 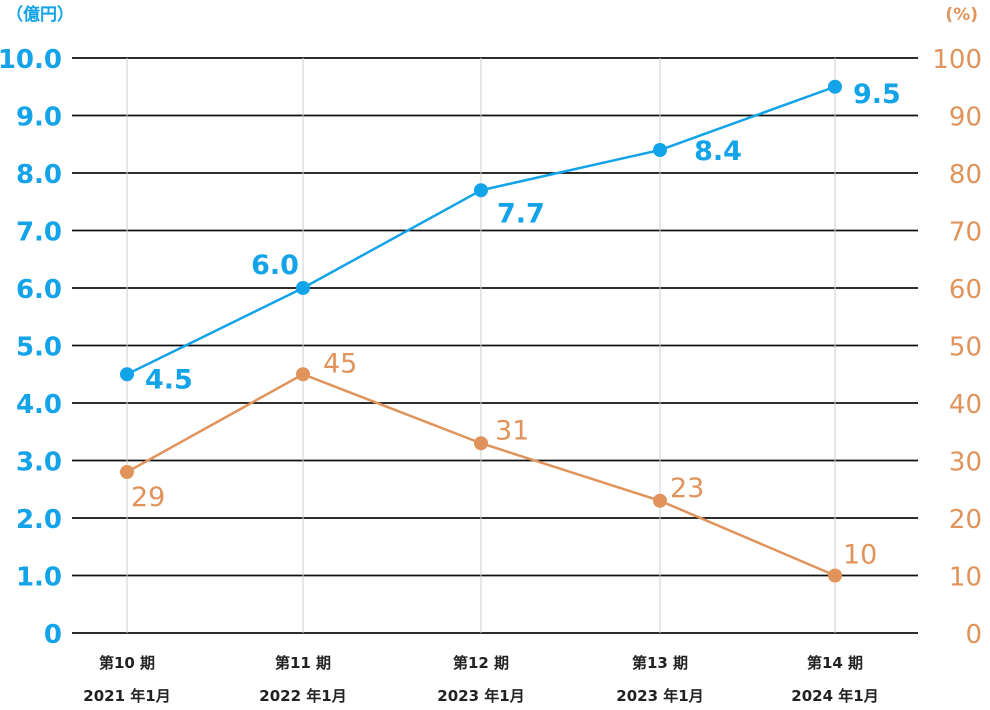 I want to click on x-axis-category-label: 第11 期, so click(x=303, y=663).